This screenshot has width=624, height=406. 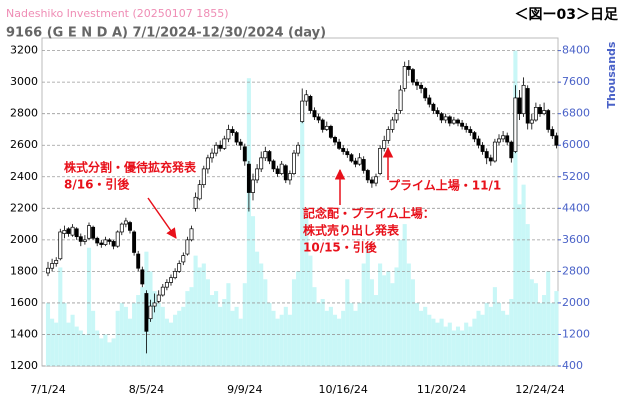 I want to click on y-tick-label: 3000, so click(x=24, y=81).